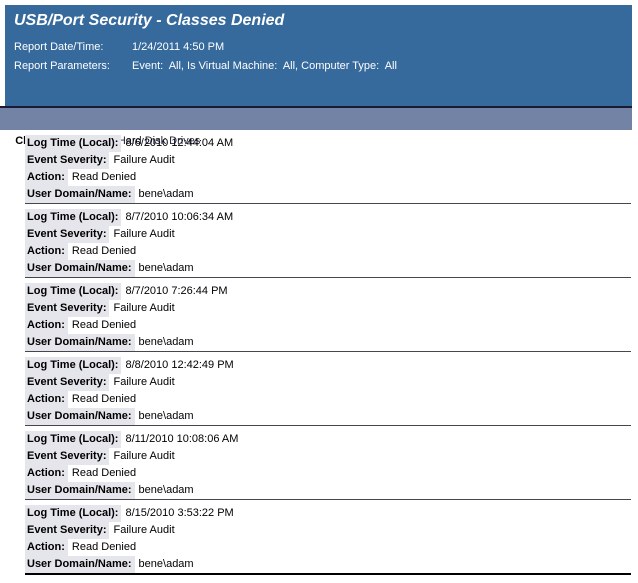  Describe the element at coordinates (62, 66) in the screenshot. I see `report-parameters-label: Report Parameters:` at that location.